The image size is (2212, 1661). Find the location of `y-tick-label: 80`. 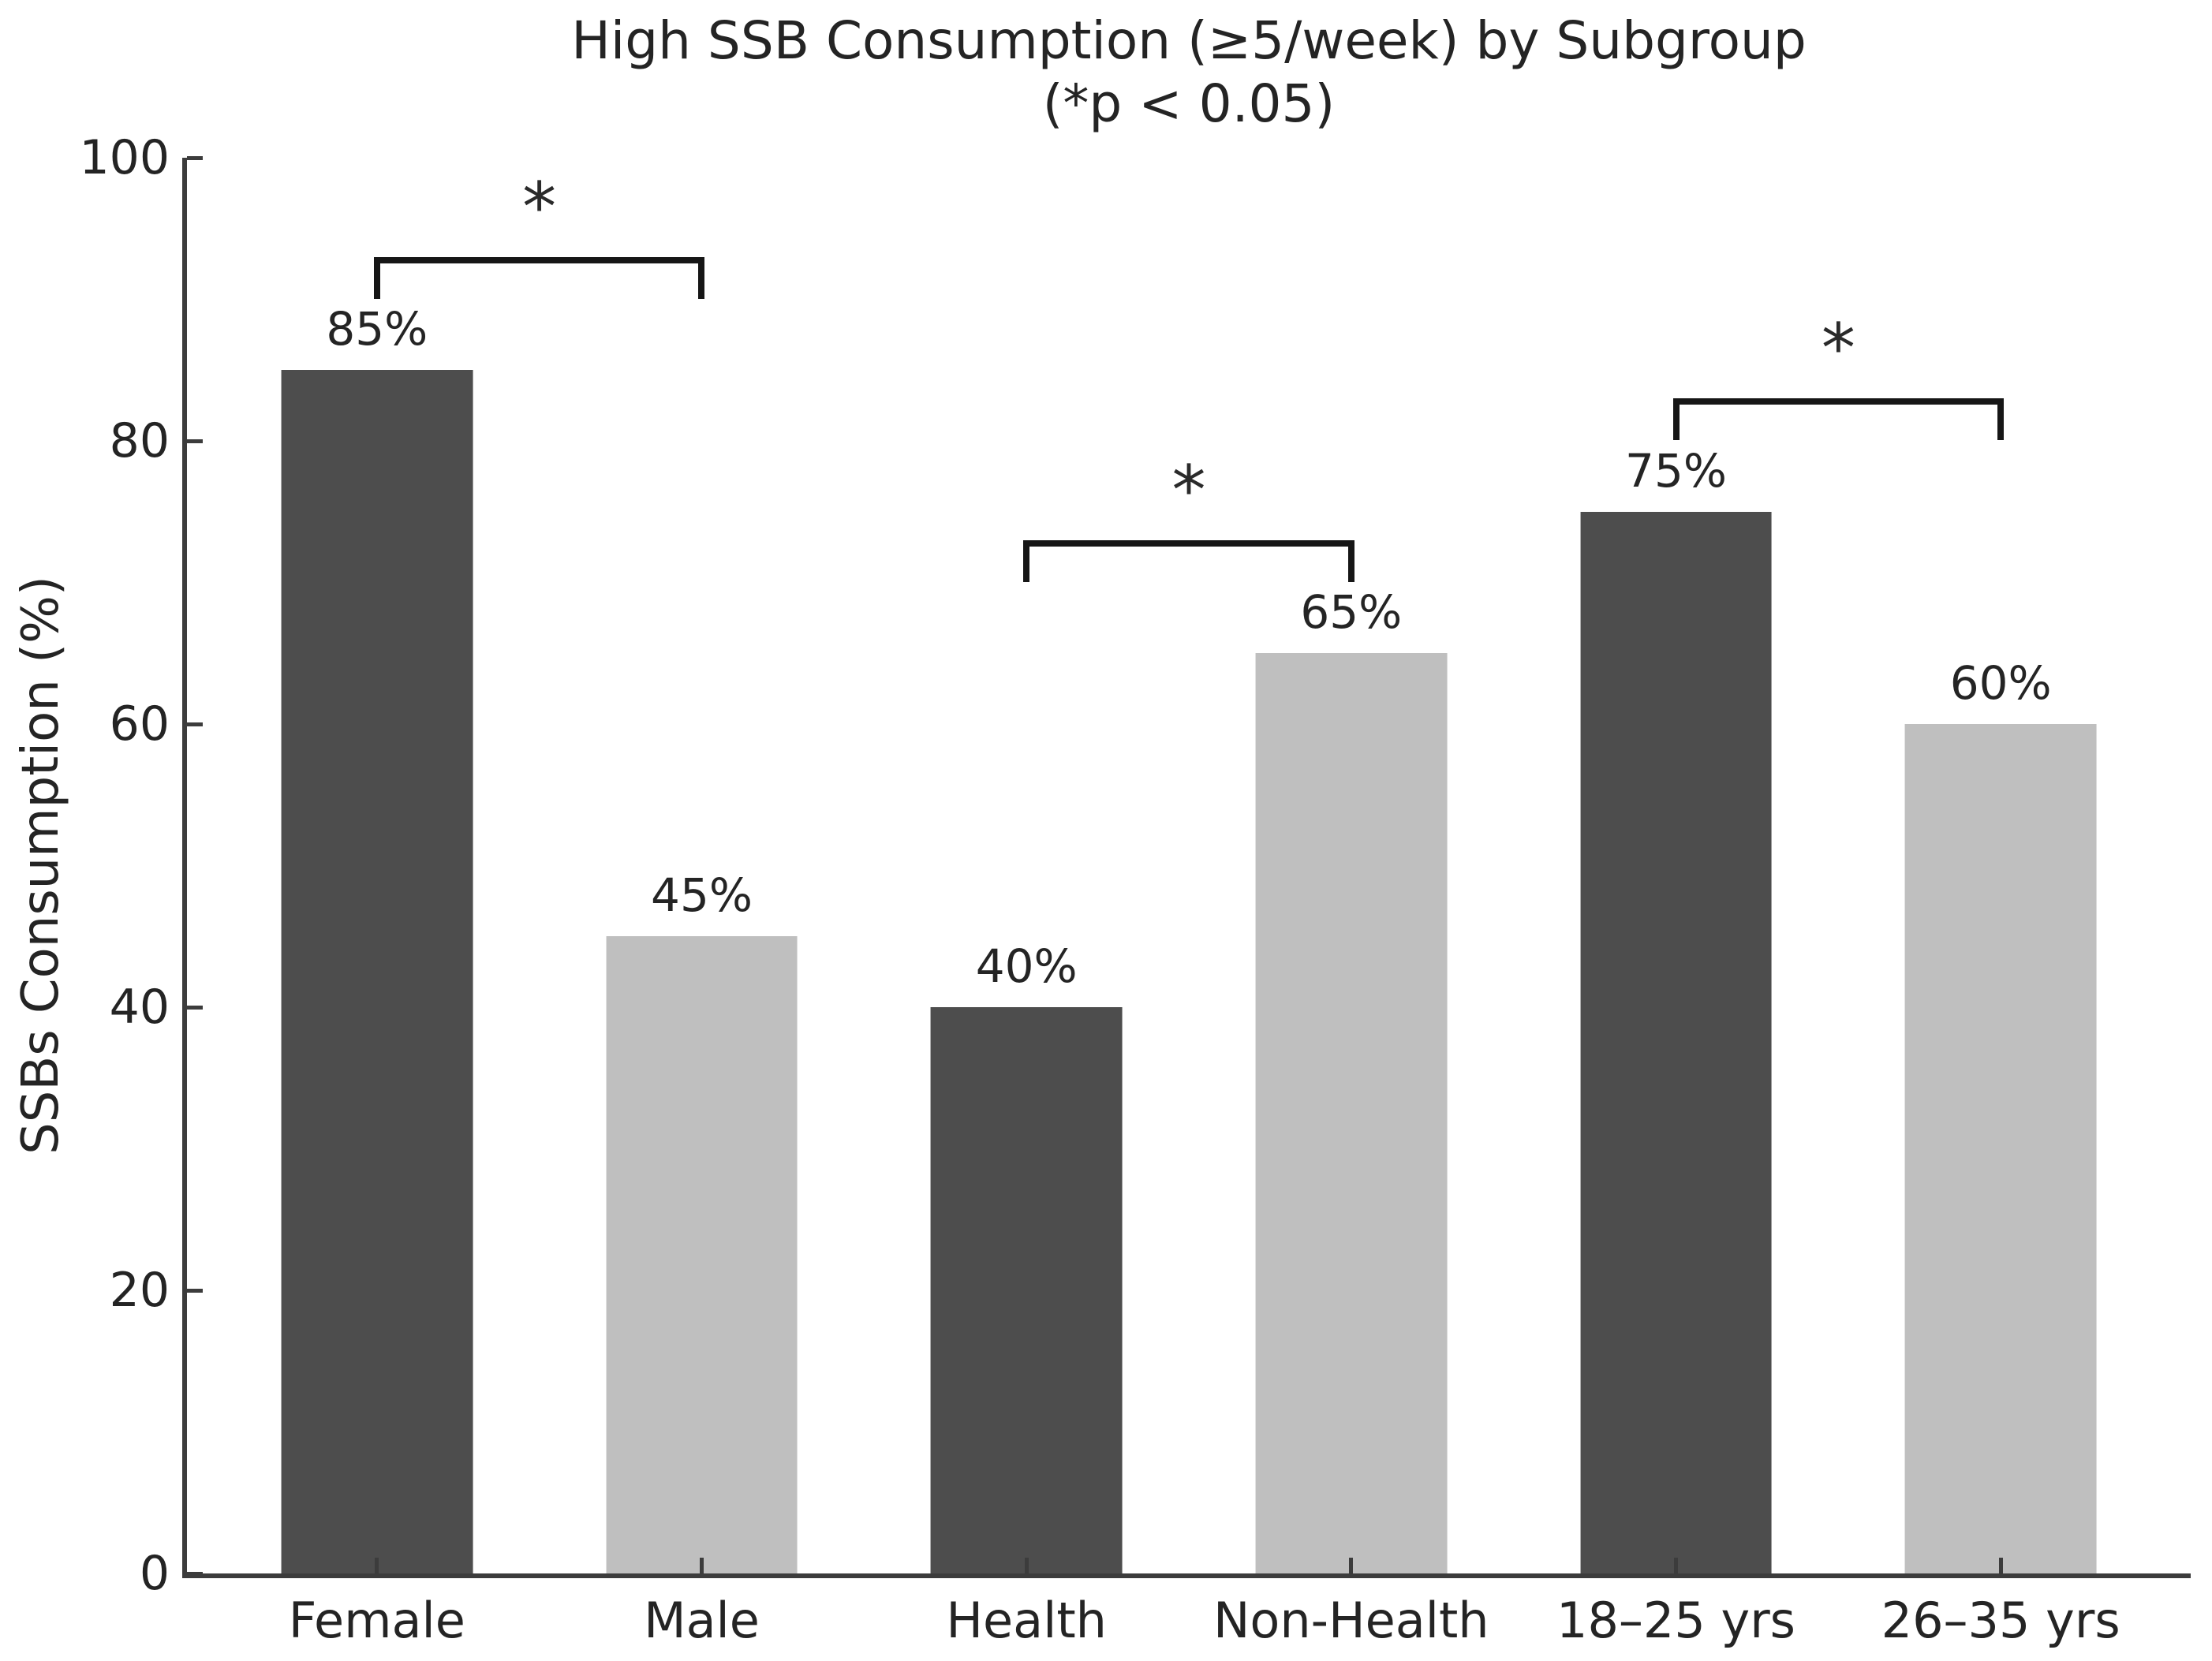

y-tick-label: 80 is located at coordinates (139, 441).